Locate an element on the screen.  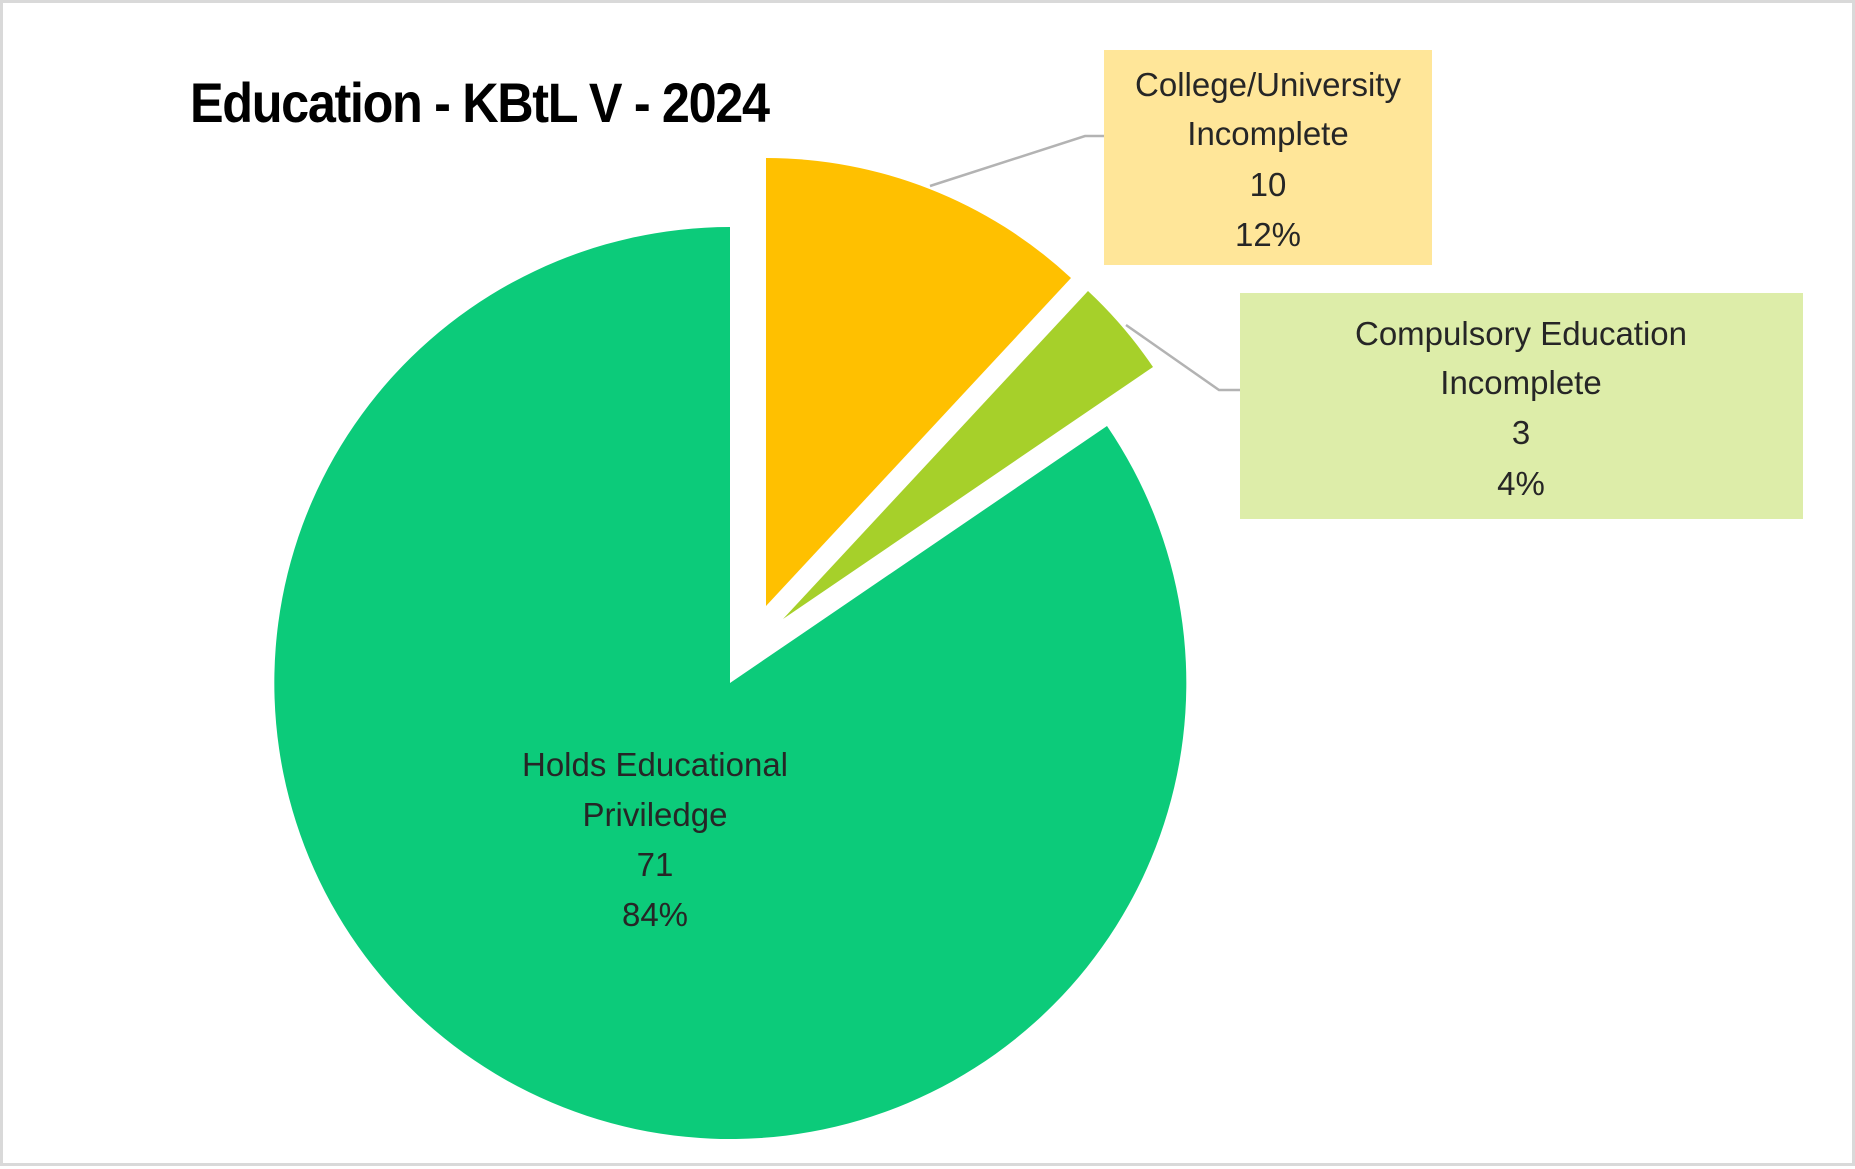
pie-slice-college-university-incomplete is located at coordinates (918, 382).